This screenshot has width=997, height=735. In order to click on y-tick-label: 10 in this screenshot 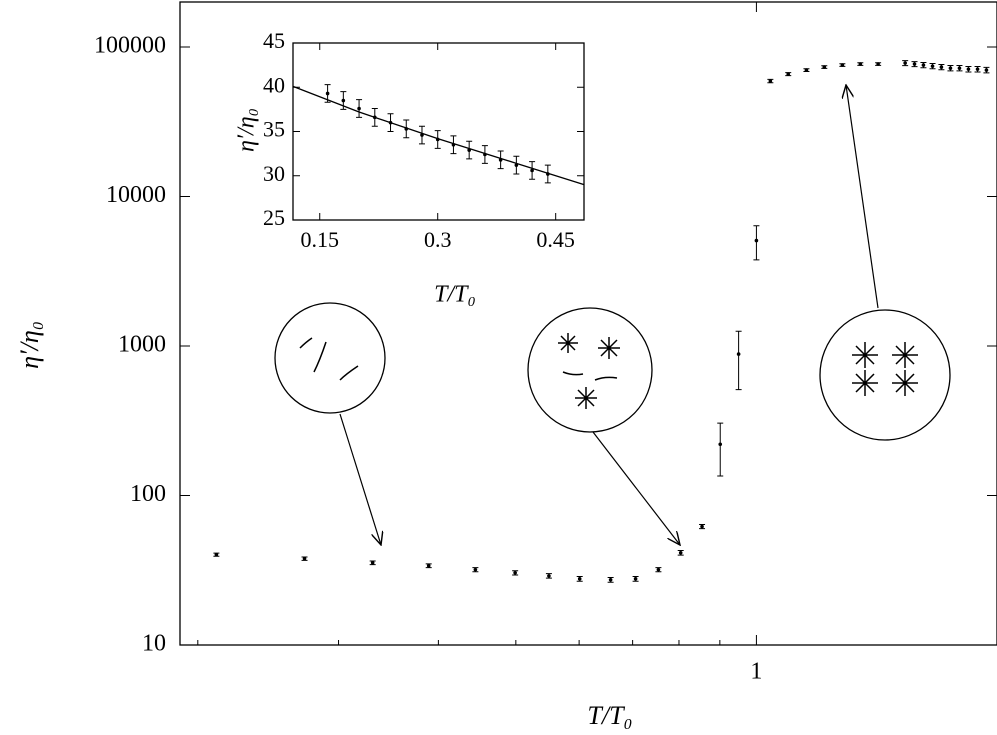, I will do `click(154, 644)`.